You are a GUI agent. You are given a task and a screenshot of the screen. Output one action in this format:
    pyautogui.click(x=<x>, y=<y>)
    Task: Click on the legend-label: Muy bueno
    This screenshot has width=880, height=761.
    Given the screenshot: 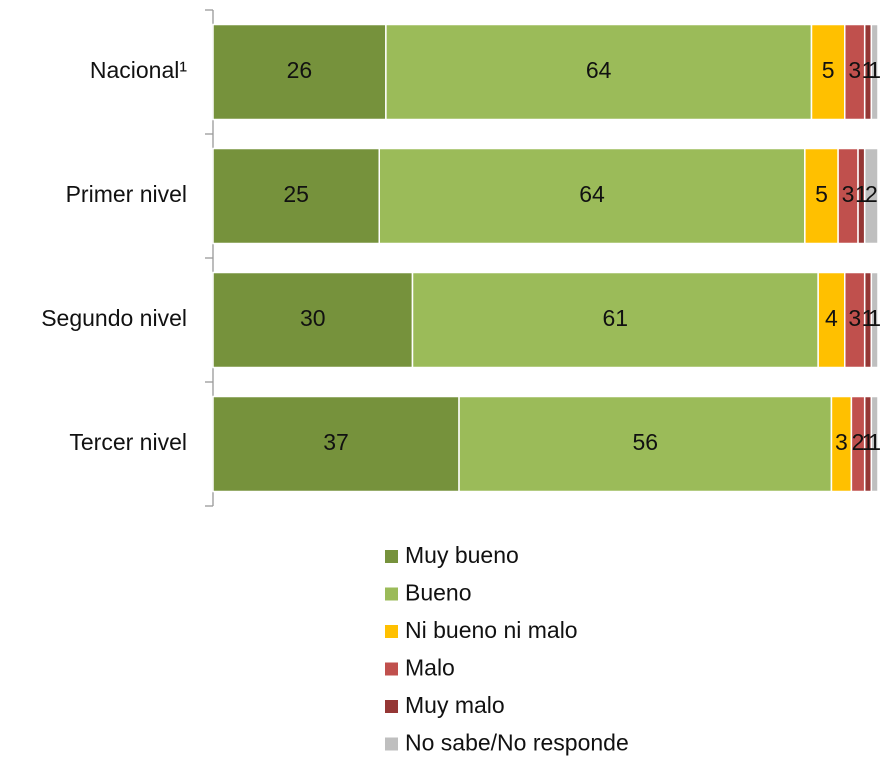 What is the action you would take?
    pyautogui.click(x=462, y=555)
    